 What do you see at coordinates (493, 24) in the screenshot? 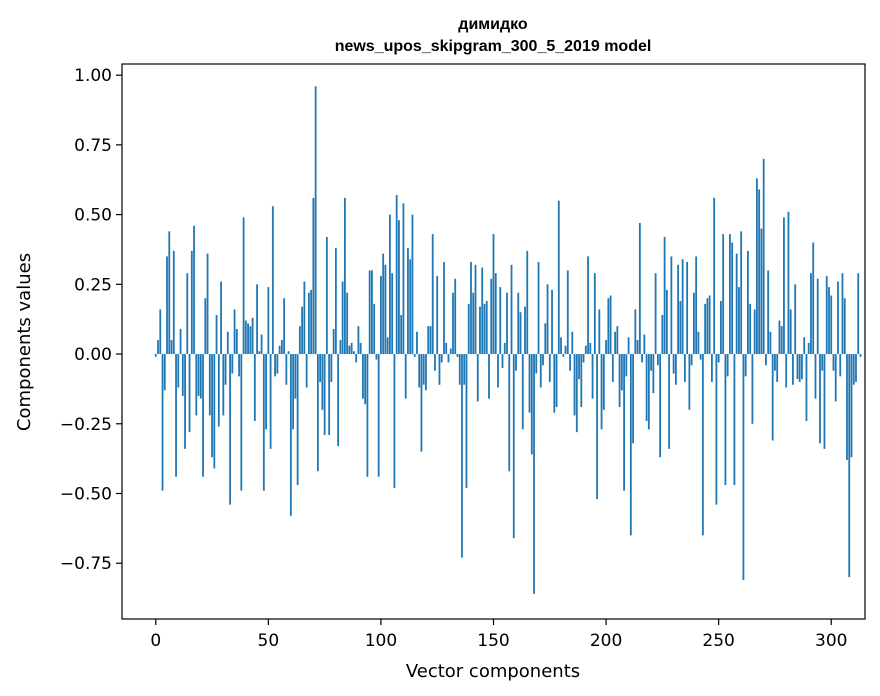
I see `chart-title: димидко` at bounding box center [493, 24].